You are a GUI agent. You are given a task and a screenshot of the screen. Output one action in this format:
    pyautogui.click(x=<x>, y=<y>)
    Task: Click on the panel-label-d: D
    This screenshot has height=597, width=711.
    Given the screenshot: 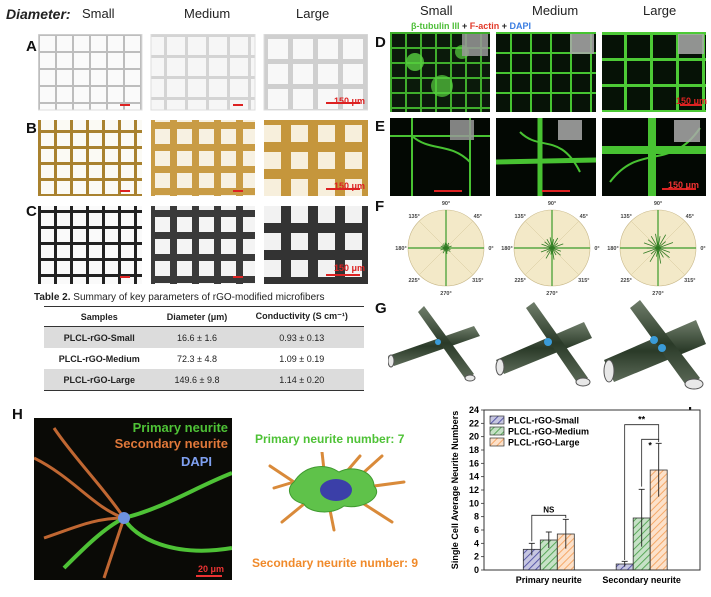 What is the action you would take?
    pyautogui.click(x=380, y=42)
    